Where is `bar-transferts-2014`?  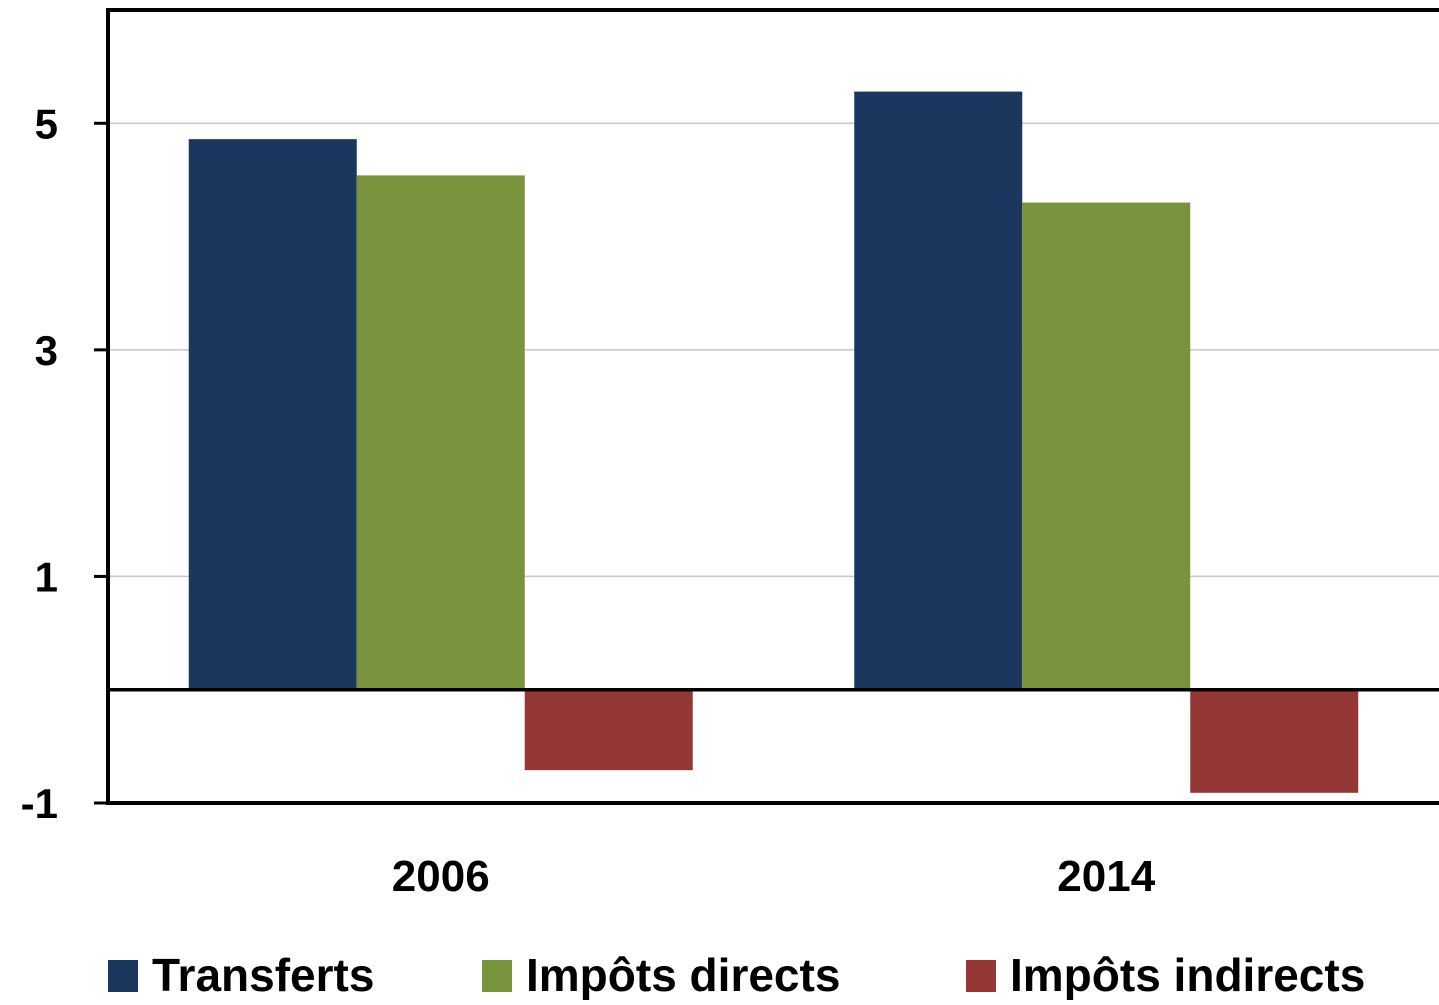 bar-transferts-2014 is located at coordinates (938, 390).